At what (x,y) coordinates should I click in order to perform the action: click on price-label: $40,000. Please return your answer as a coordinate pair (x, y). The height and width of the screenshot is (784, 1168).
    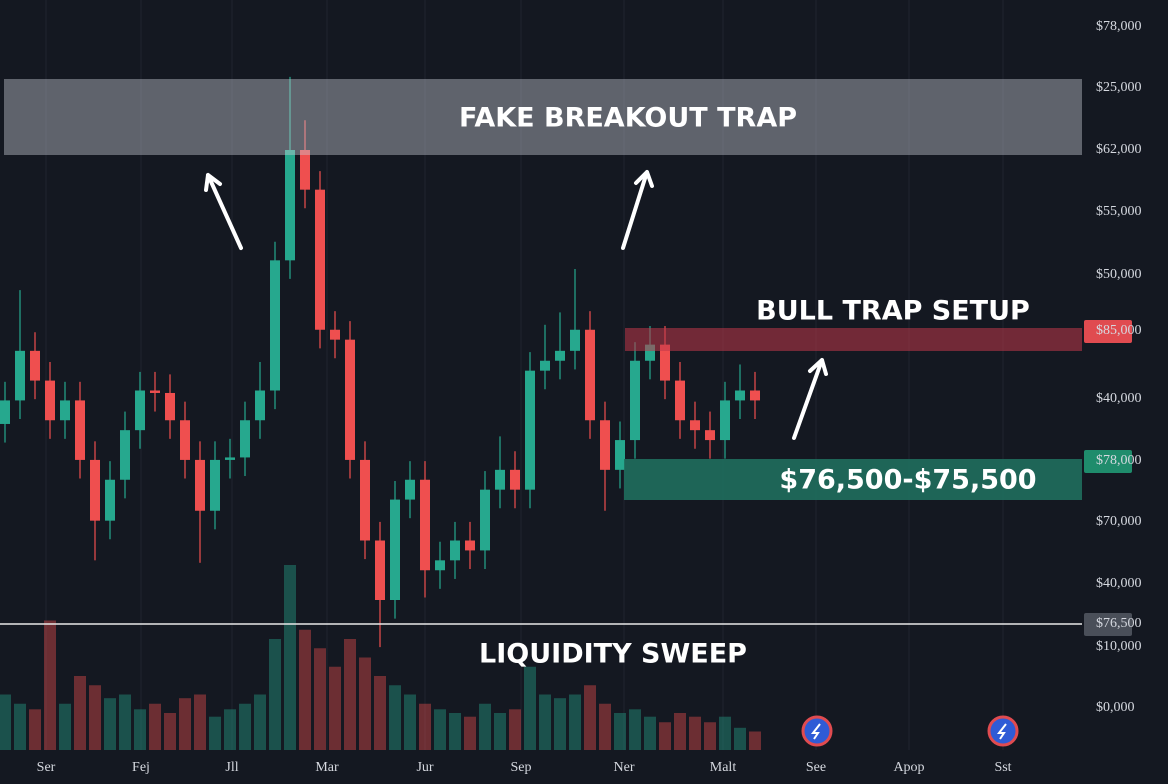
    Looking at the image, I should click on (1119, 583).